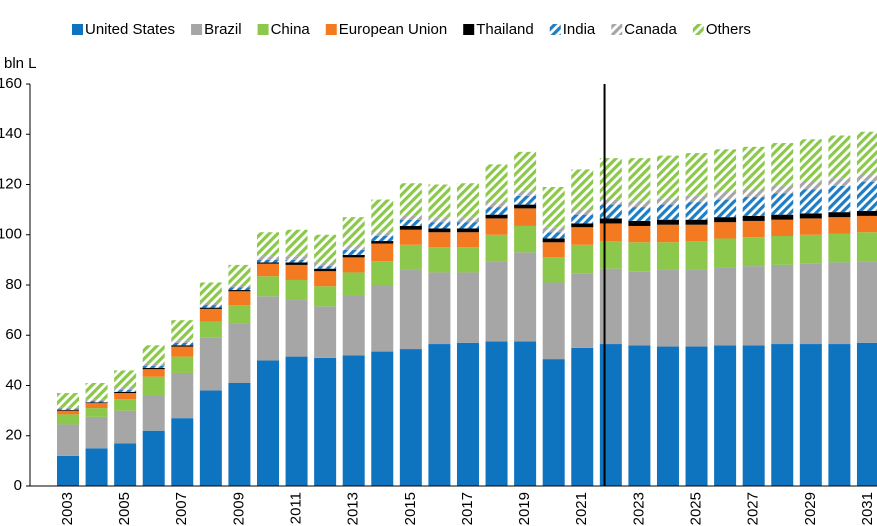 This screenshot has height=526, width=877. I want to click on y-tick-label: 100, so click(11, 234).